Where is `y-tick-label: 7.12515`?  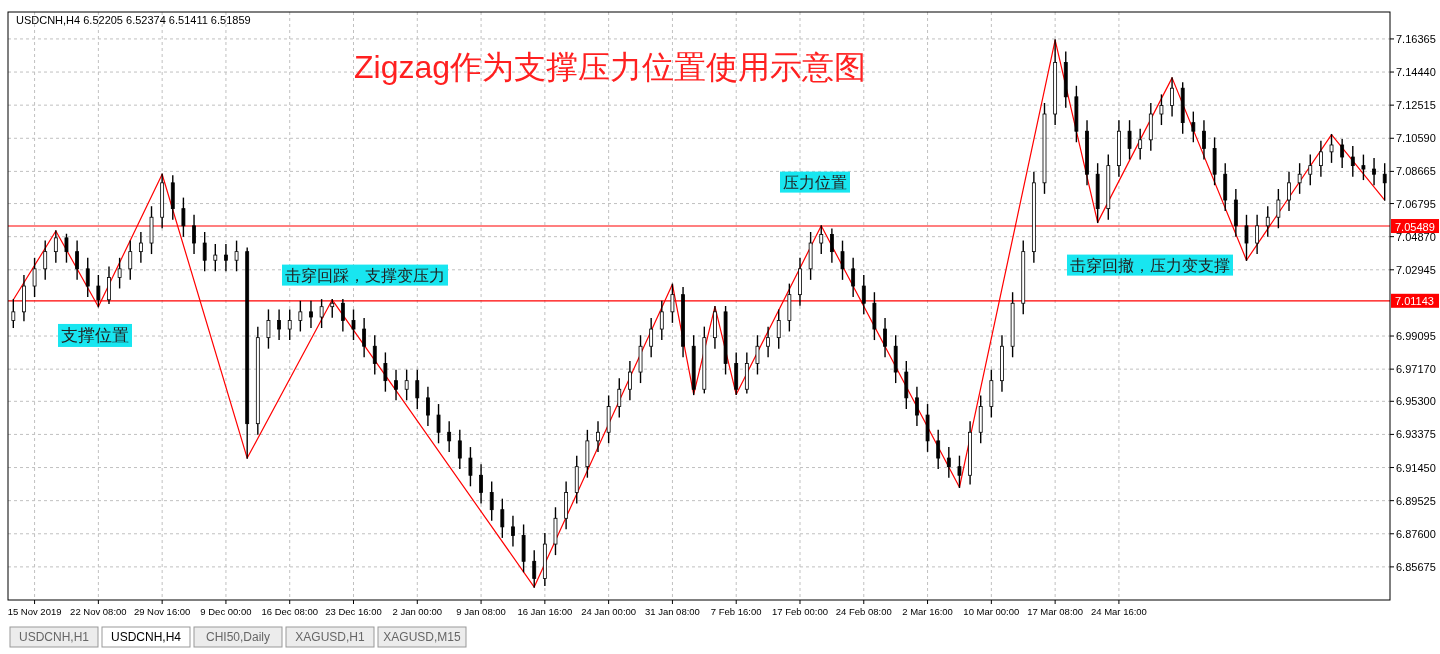
y-tick-label: 7.12515 is located at coordinates (1416, 105).